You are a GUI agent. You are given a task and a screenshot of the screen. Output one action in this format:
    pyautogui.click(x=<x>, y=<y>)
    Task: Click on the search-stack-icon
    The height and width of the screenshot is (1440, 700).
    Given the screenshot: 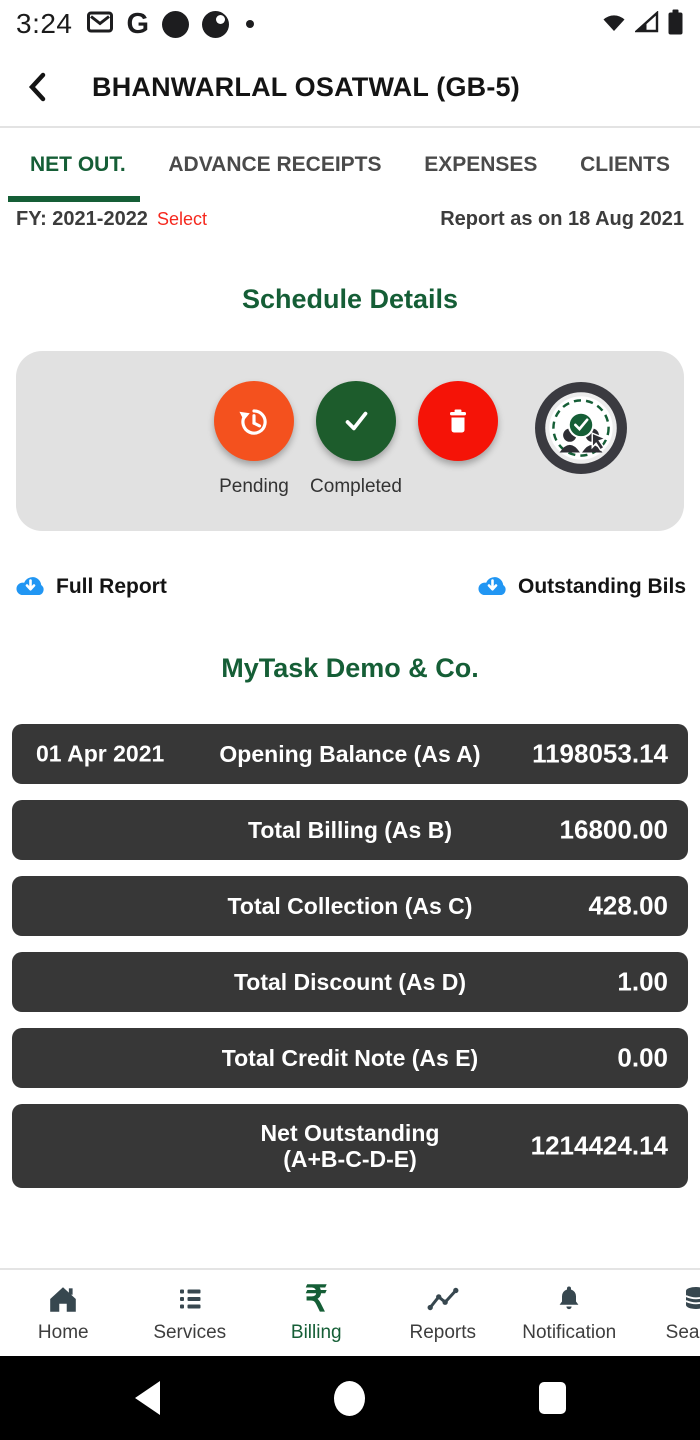 What is the action you would take?
    pyautogui.click(x=690, y=1299)
    